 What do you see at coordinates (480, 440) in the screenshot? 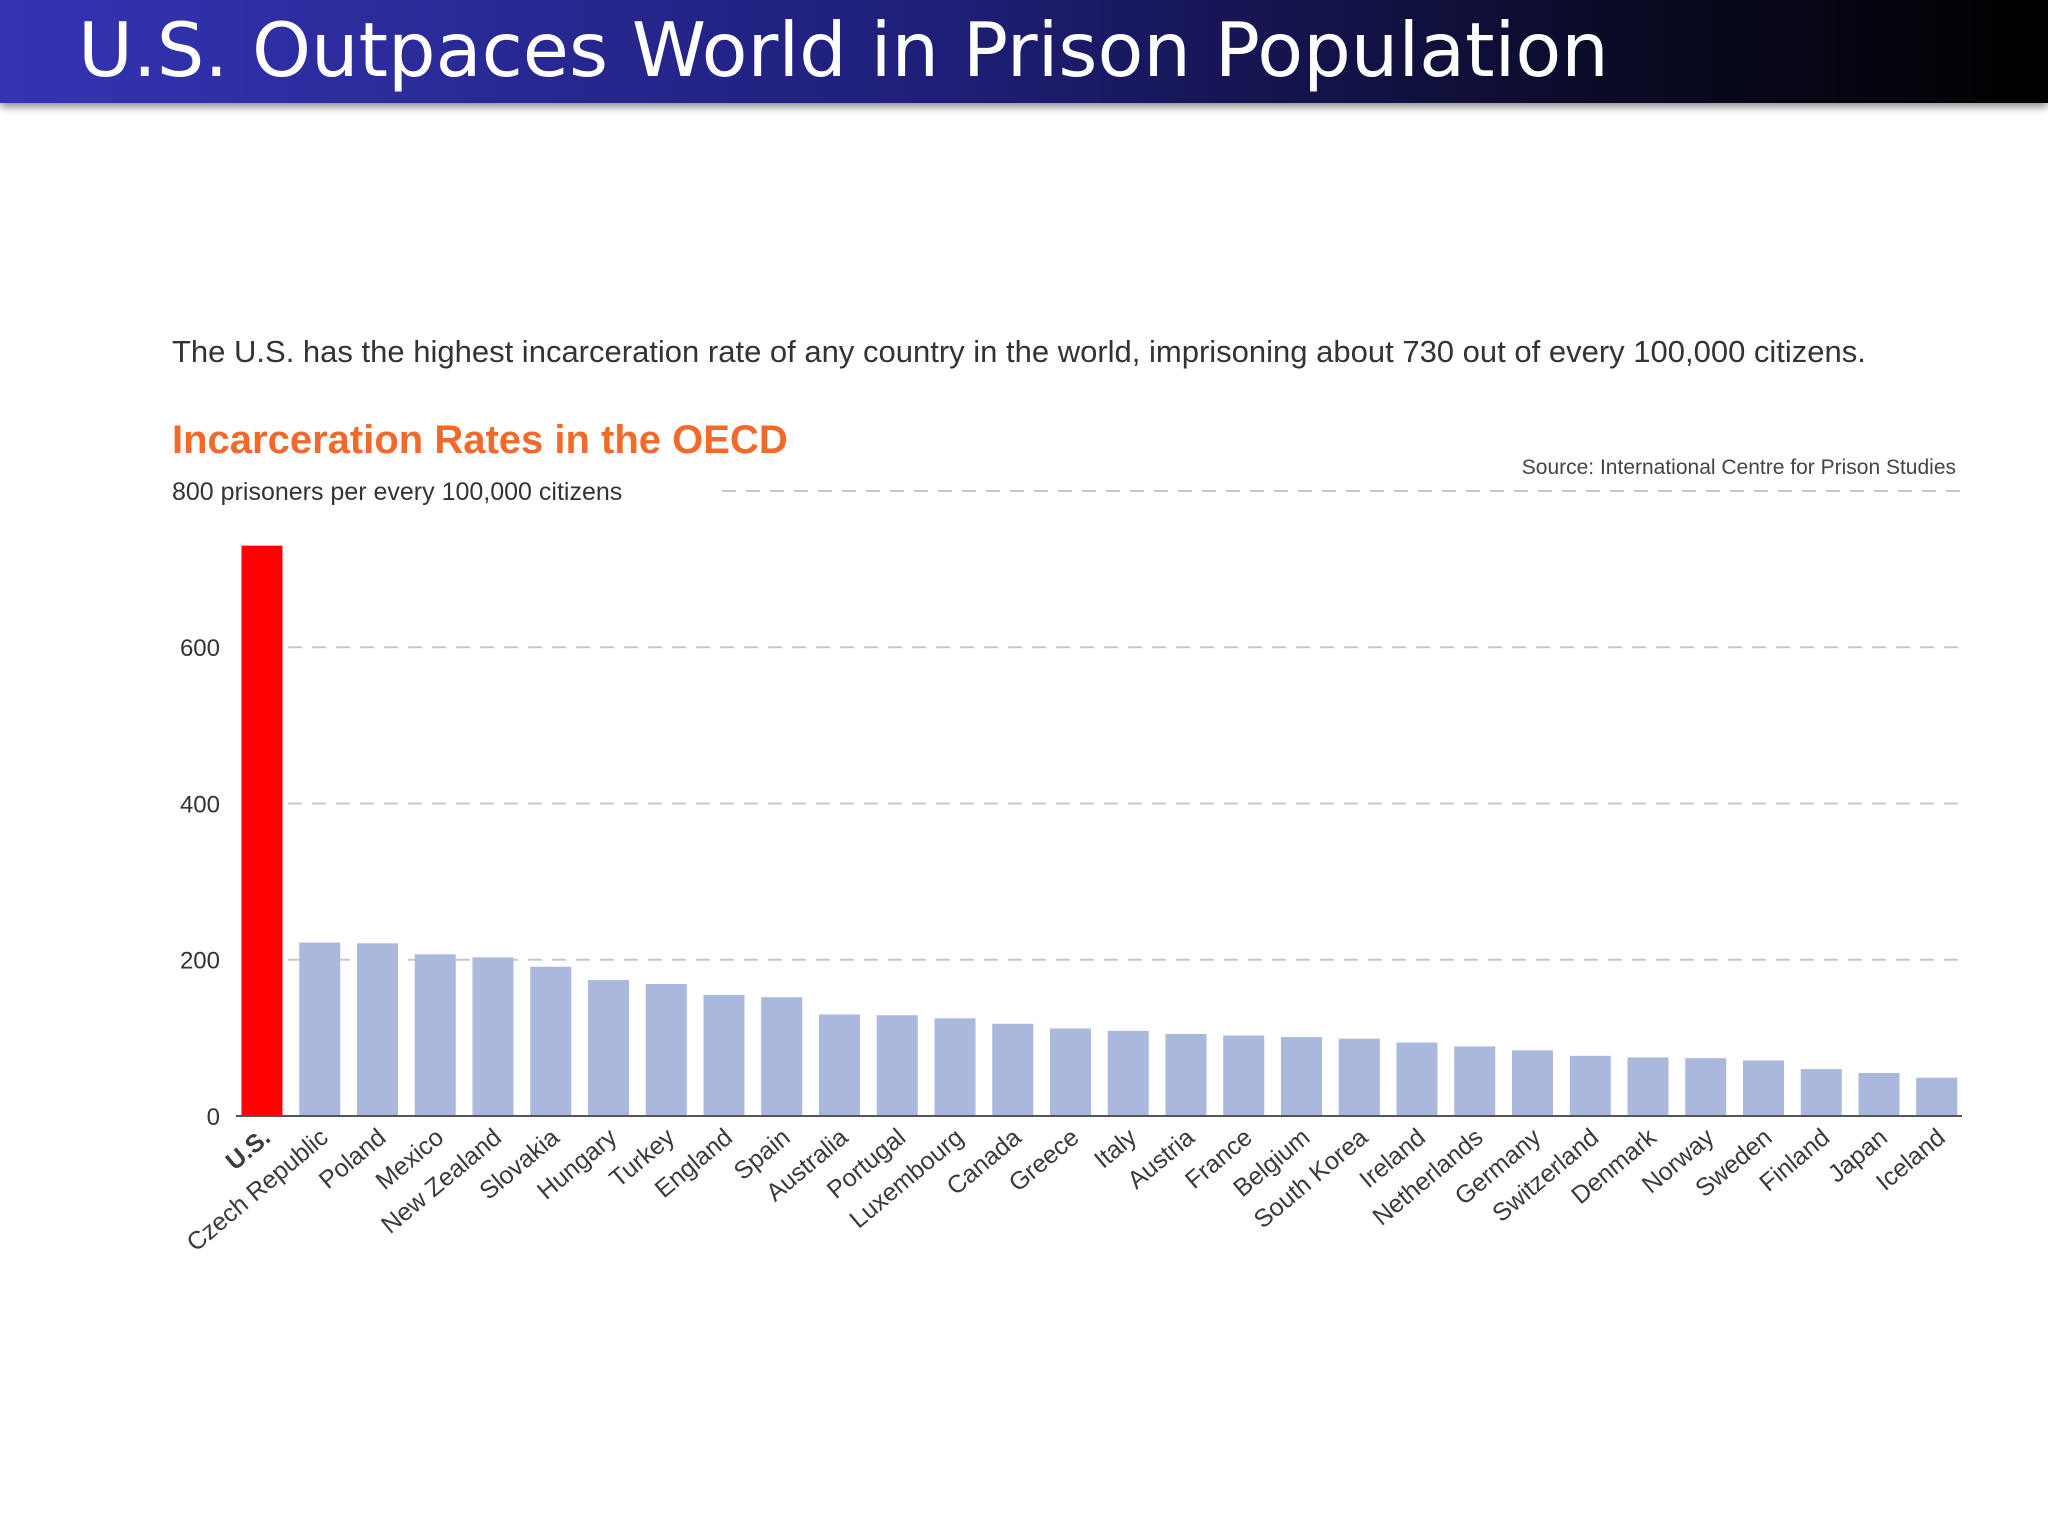
I see `chart-title: Incarceration Rates in the OECD` at bounding box center [480, 440].